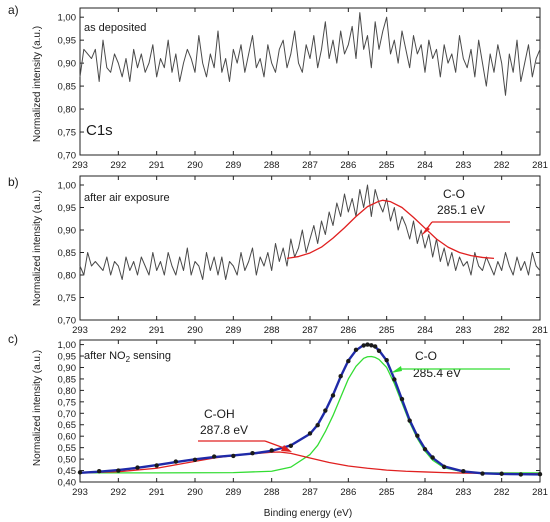  I want to click on panel-label: c), so click(13, 339).